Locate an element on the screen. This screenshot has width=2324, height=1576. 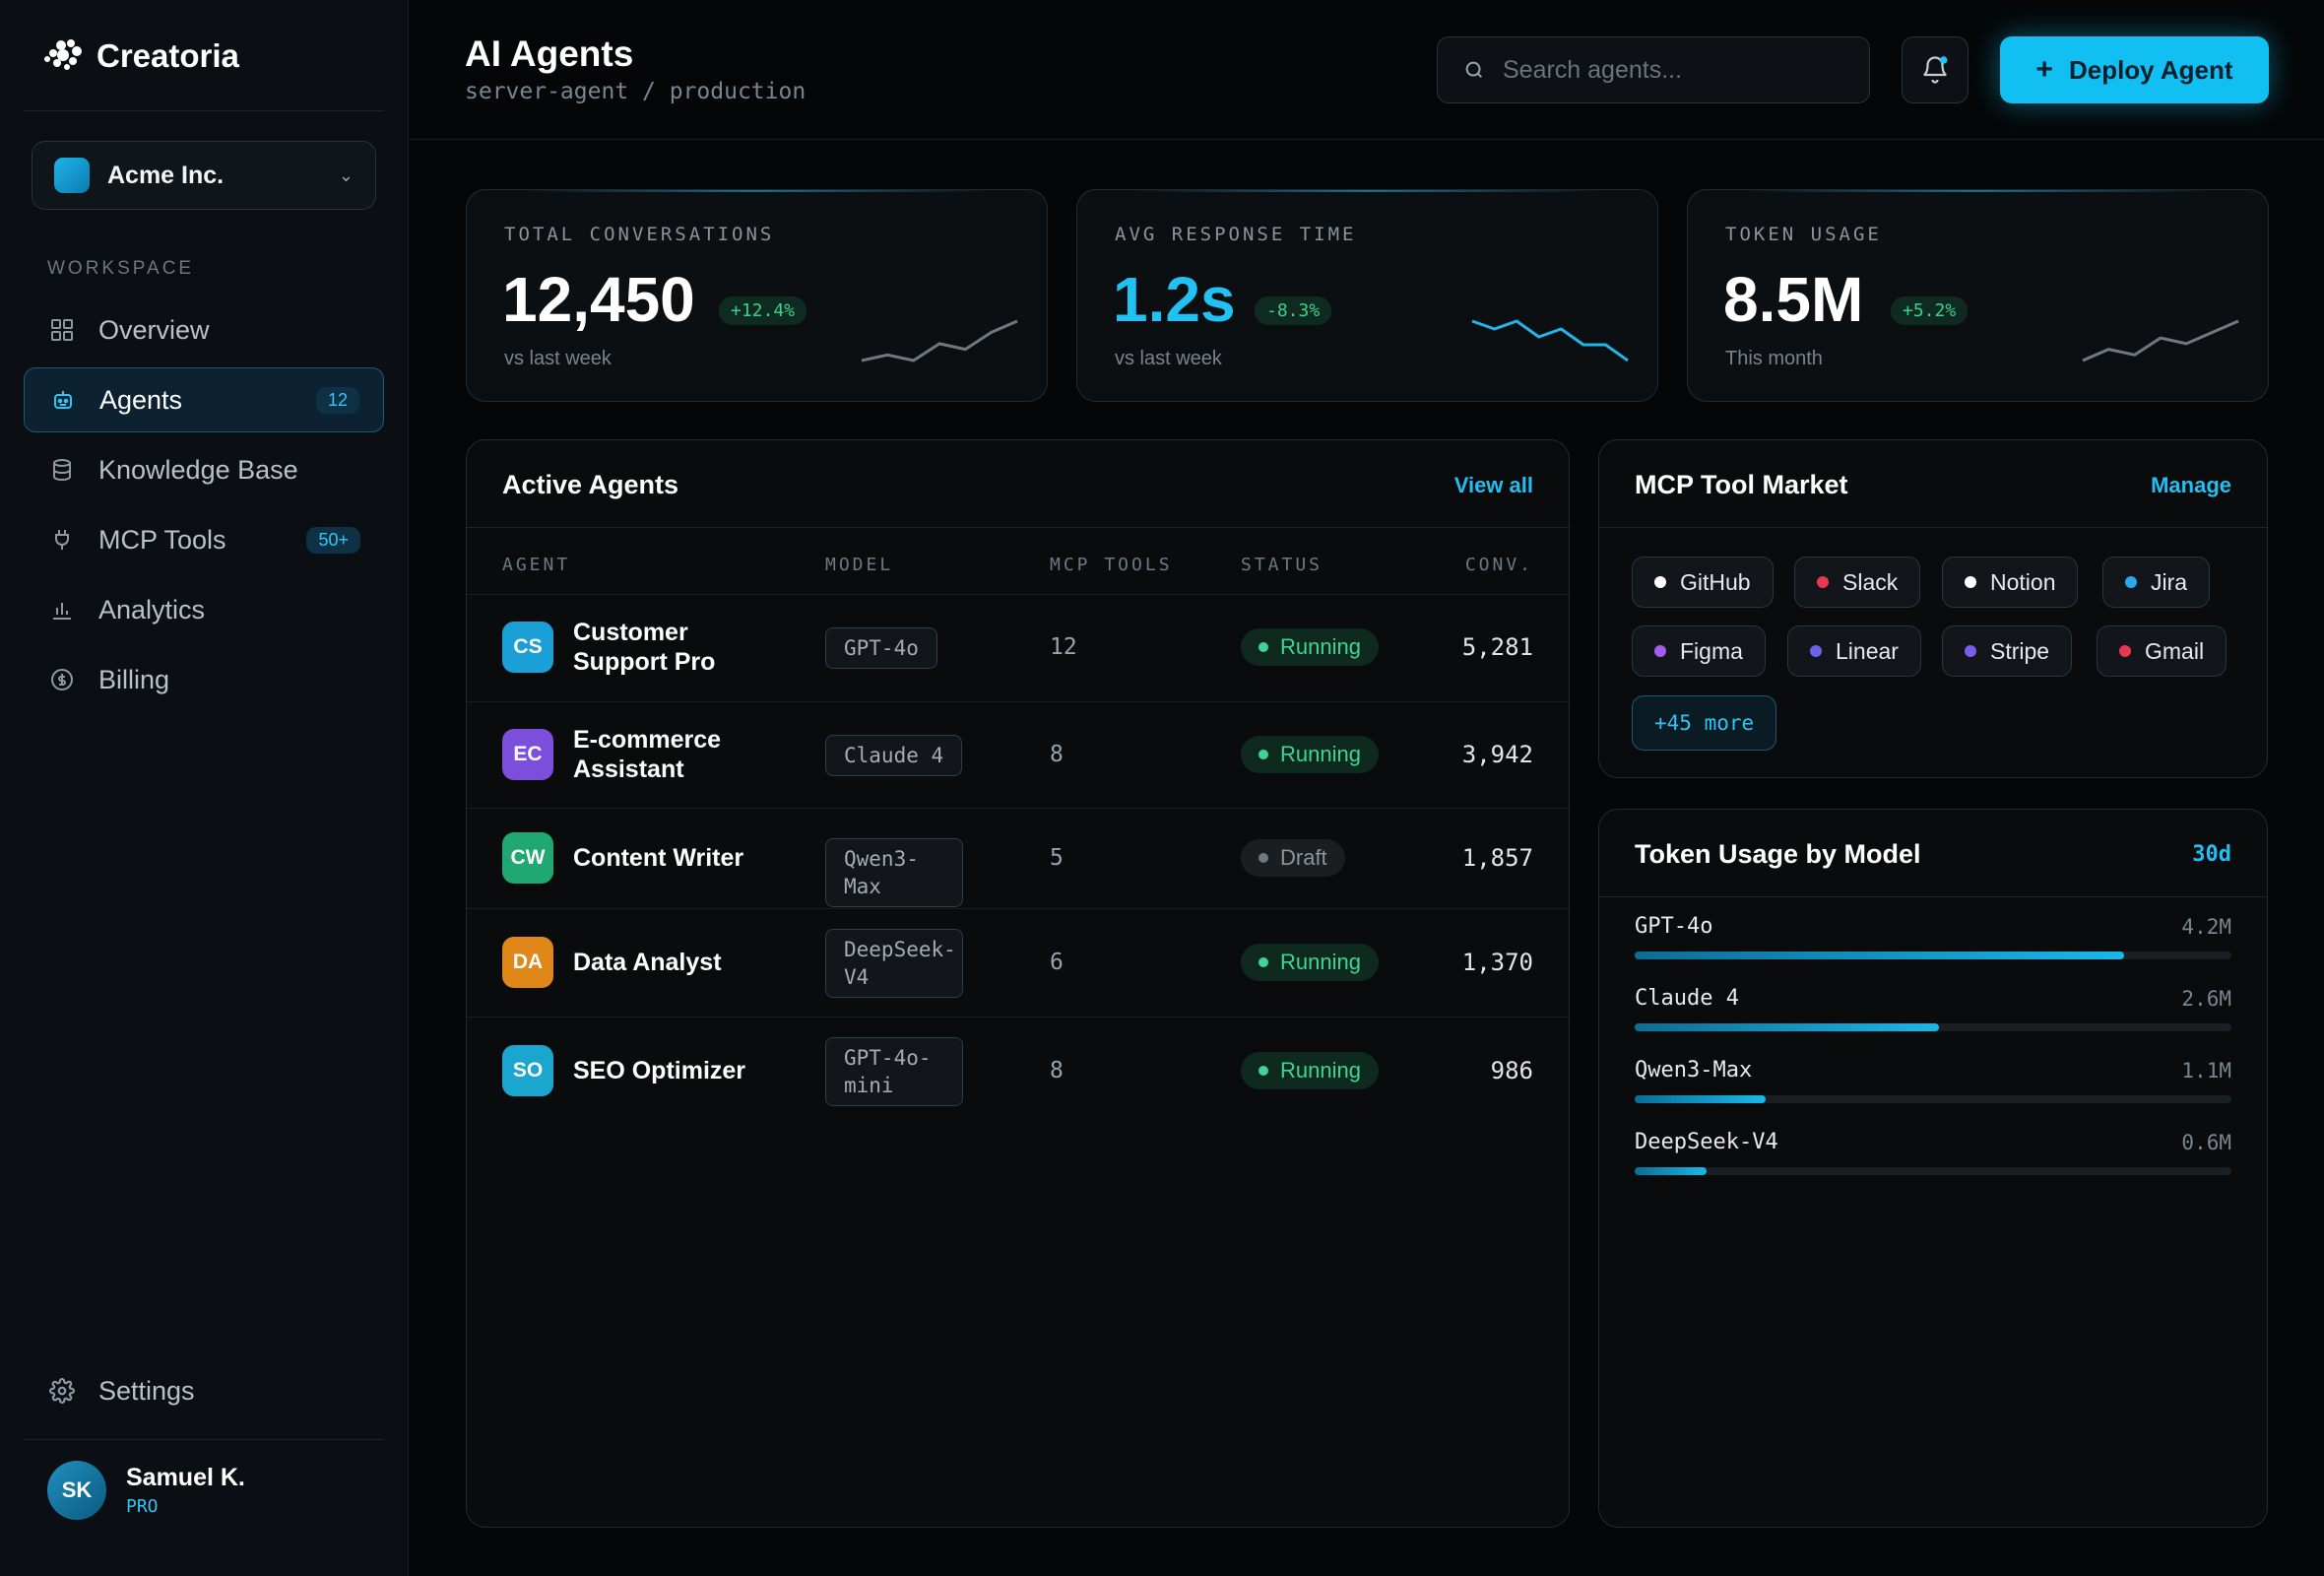
brand-mark-icon is located at coordinates (63, 54).